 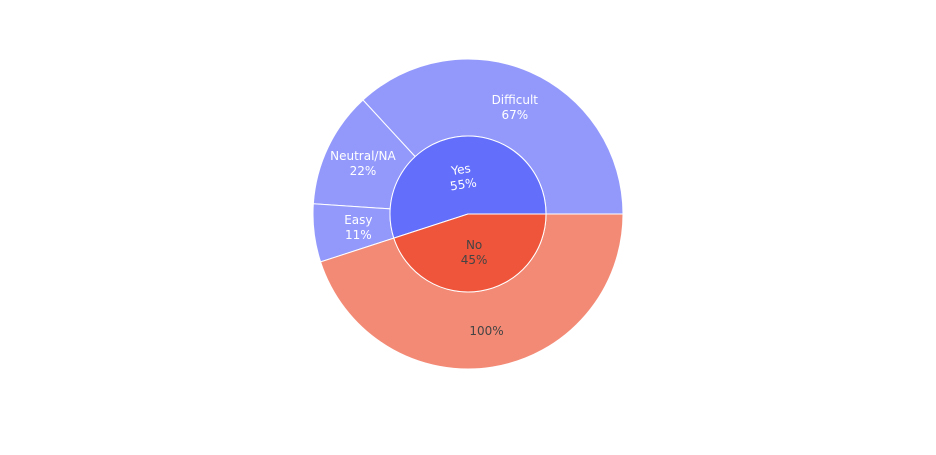 I want to click on outer-yes-easy-name-text: Easy, so click(x=358, y=220).